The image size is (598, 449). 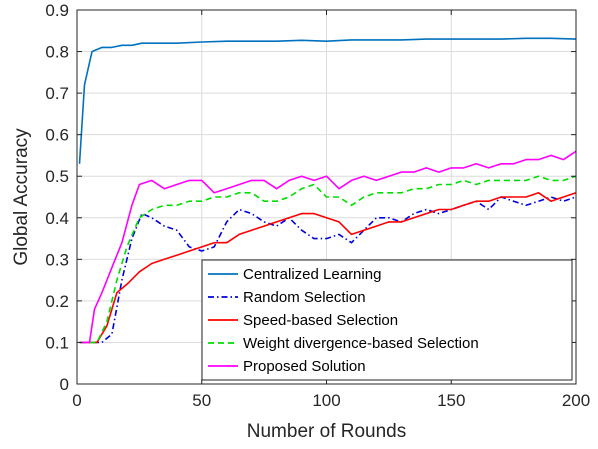 What do you see at coordinates (57, 135) in the screenshot?
I see `y-tick-label: 0.6` at bounding box center [57, 135].